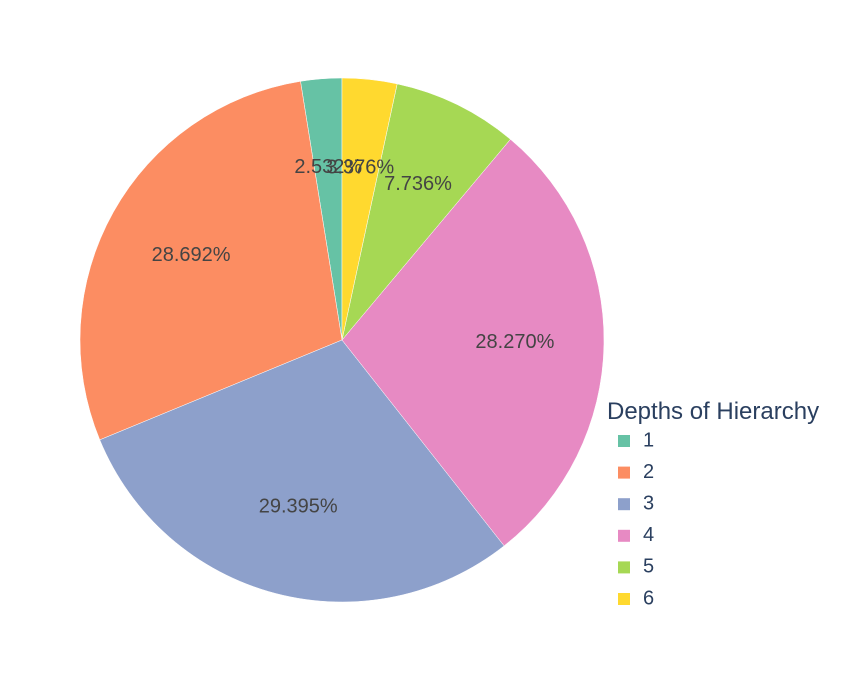  Describe the element at coordinates (648, 598) in the screenshot. I see `legend-label-6: 6` at that location.